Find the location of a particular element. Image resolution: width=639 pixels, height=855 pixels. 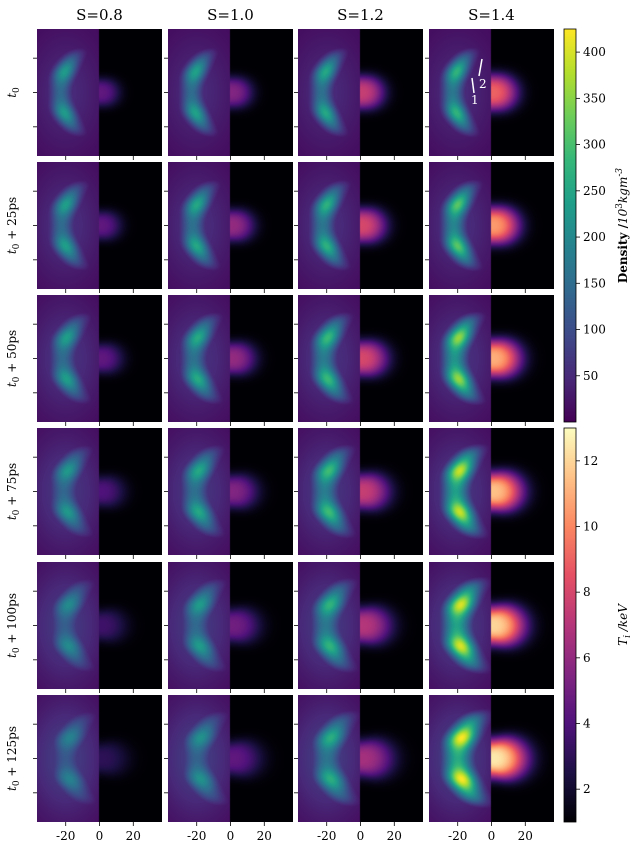

colorbar-tick-label: 200 is located at coordinates (594, 237).